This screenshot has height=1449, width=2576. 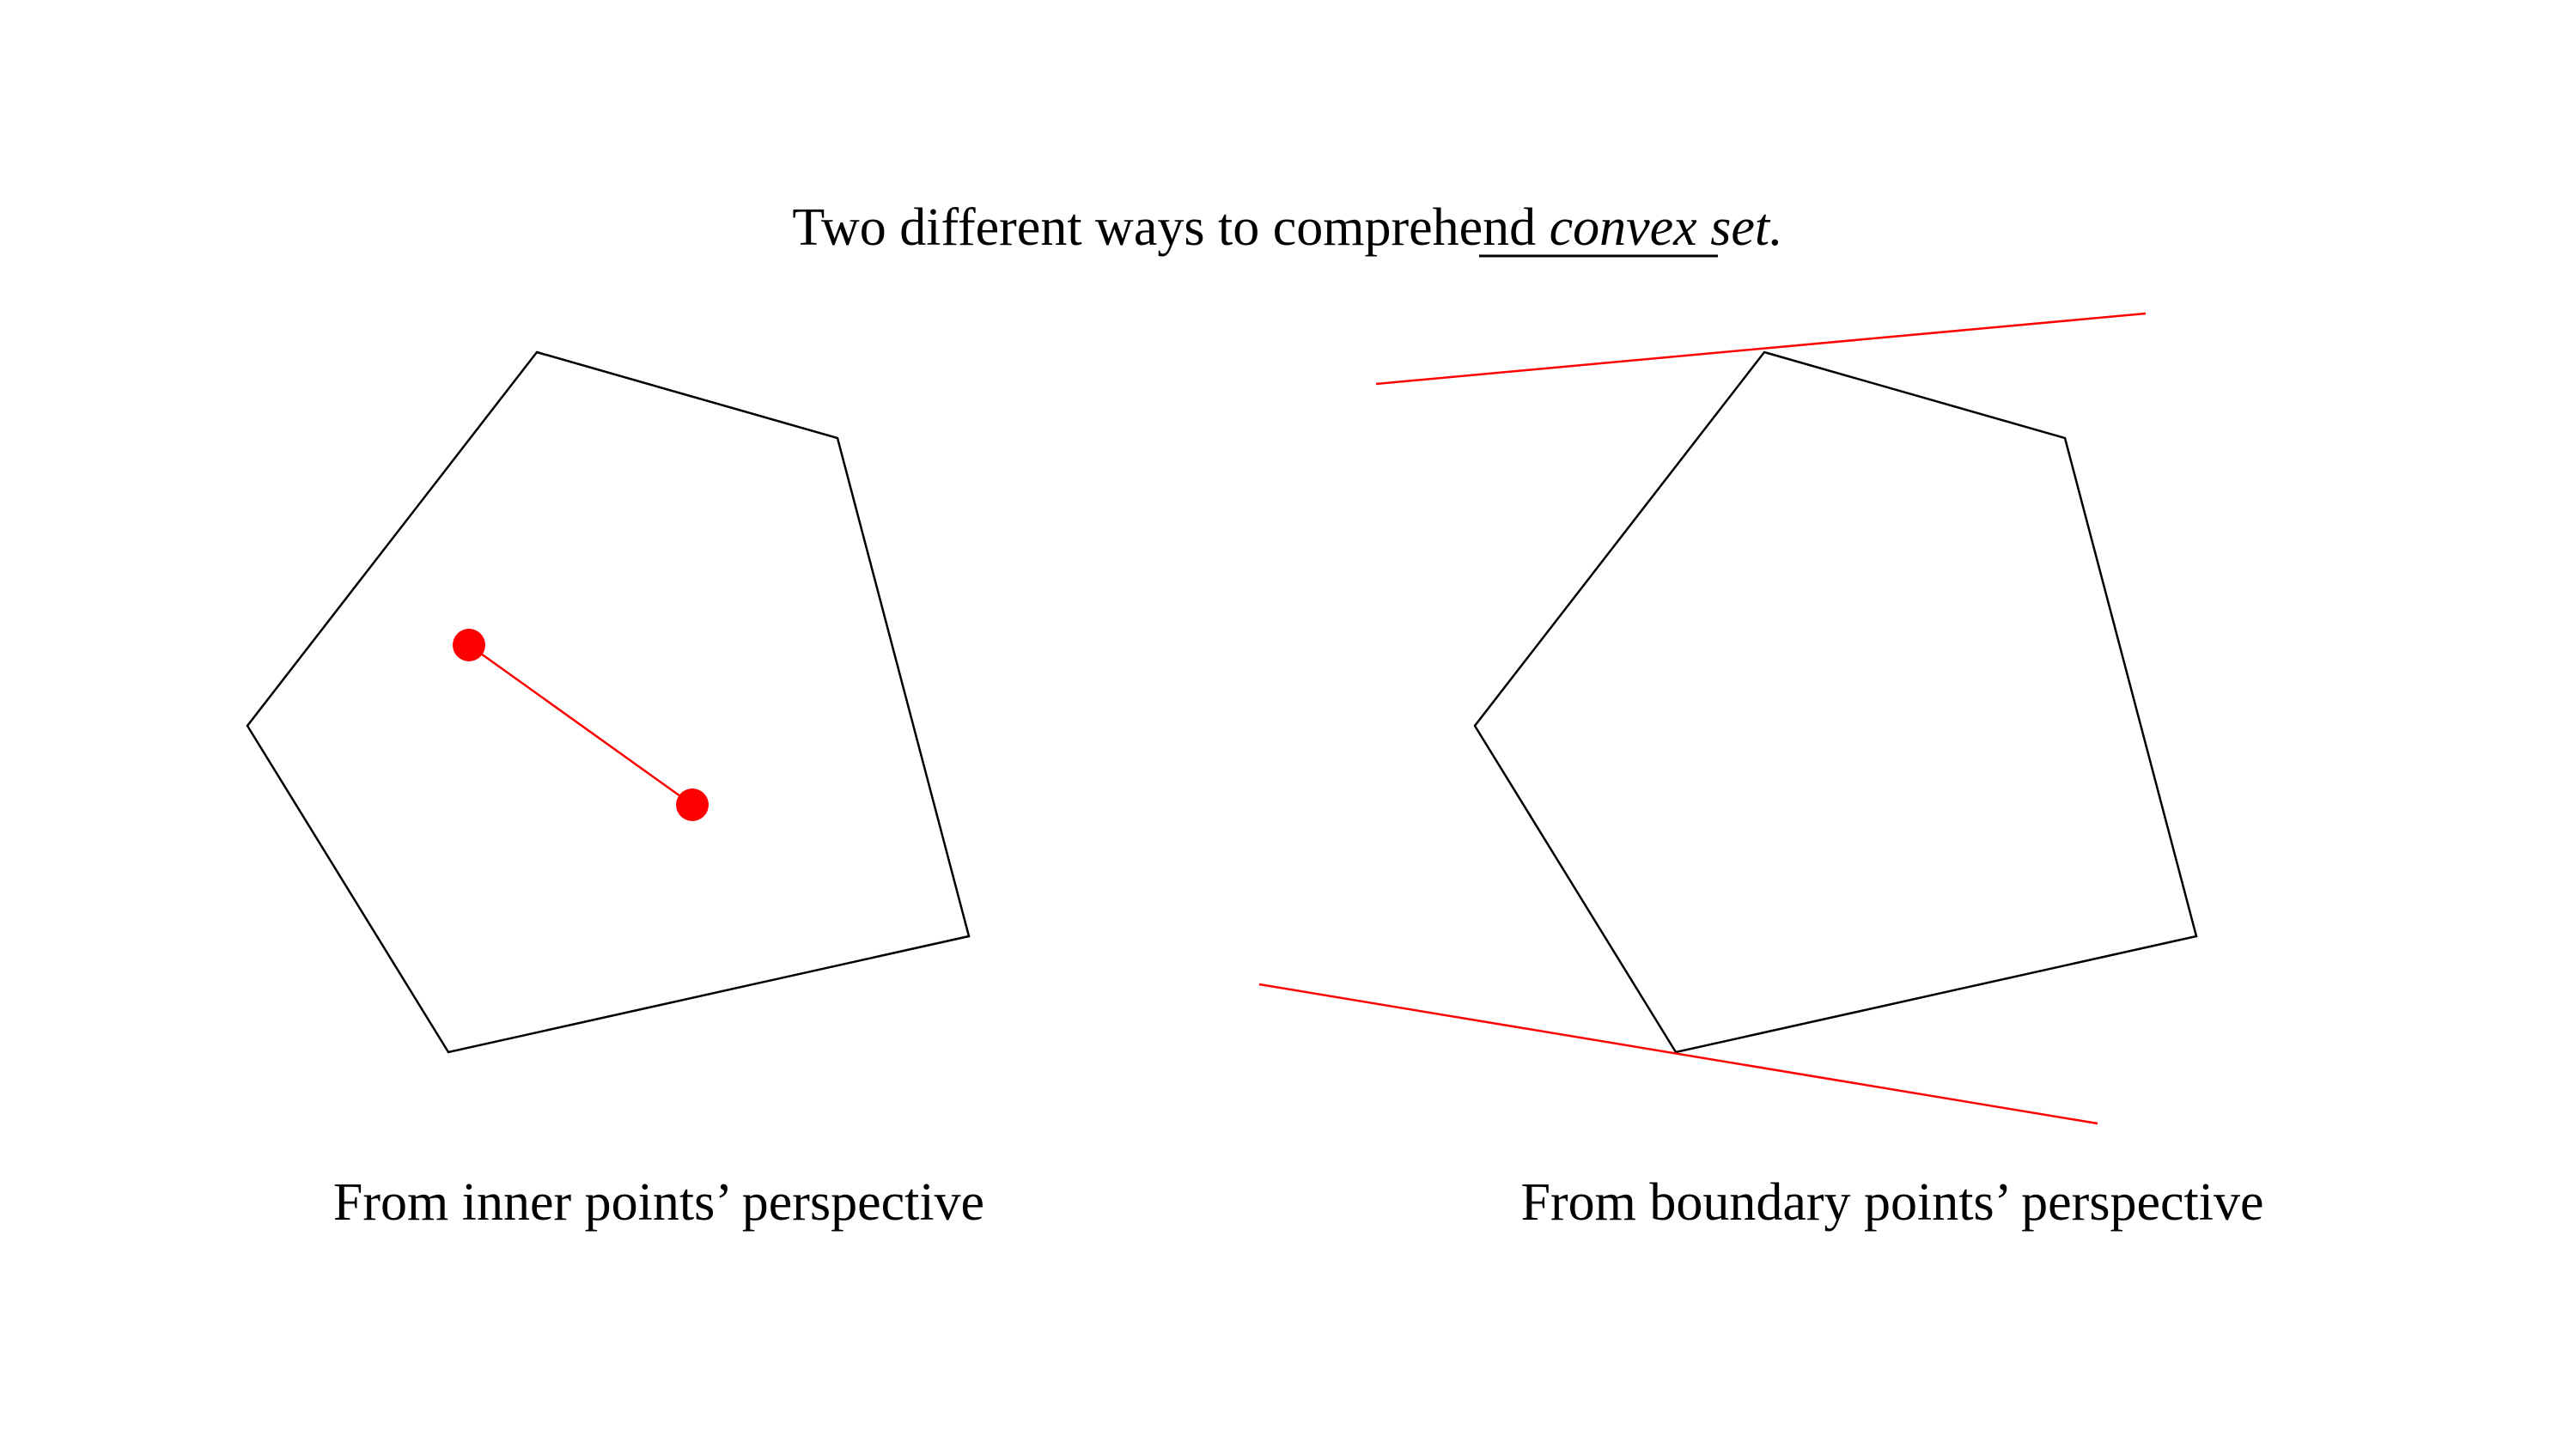 What do you see at coordinates (469, 645) in the screenshot?
I see `inner-point-a` at bounding box center [469, 645].